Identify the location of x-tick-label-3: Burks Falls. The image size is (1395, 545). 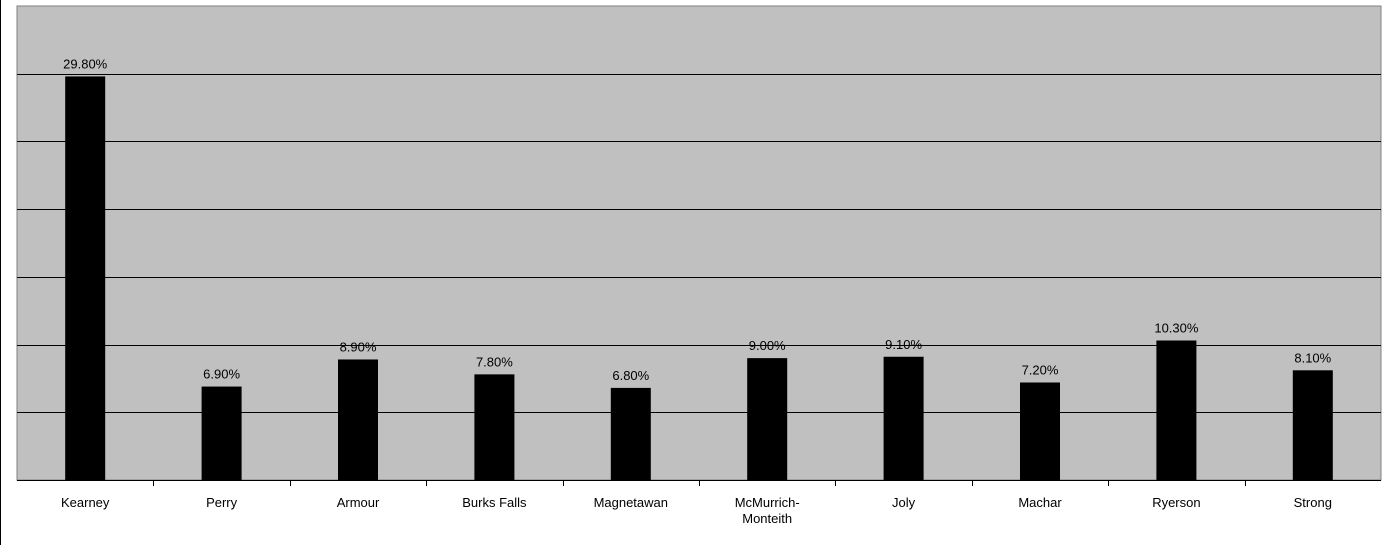
(494, 502).